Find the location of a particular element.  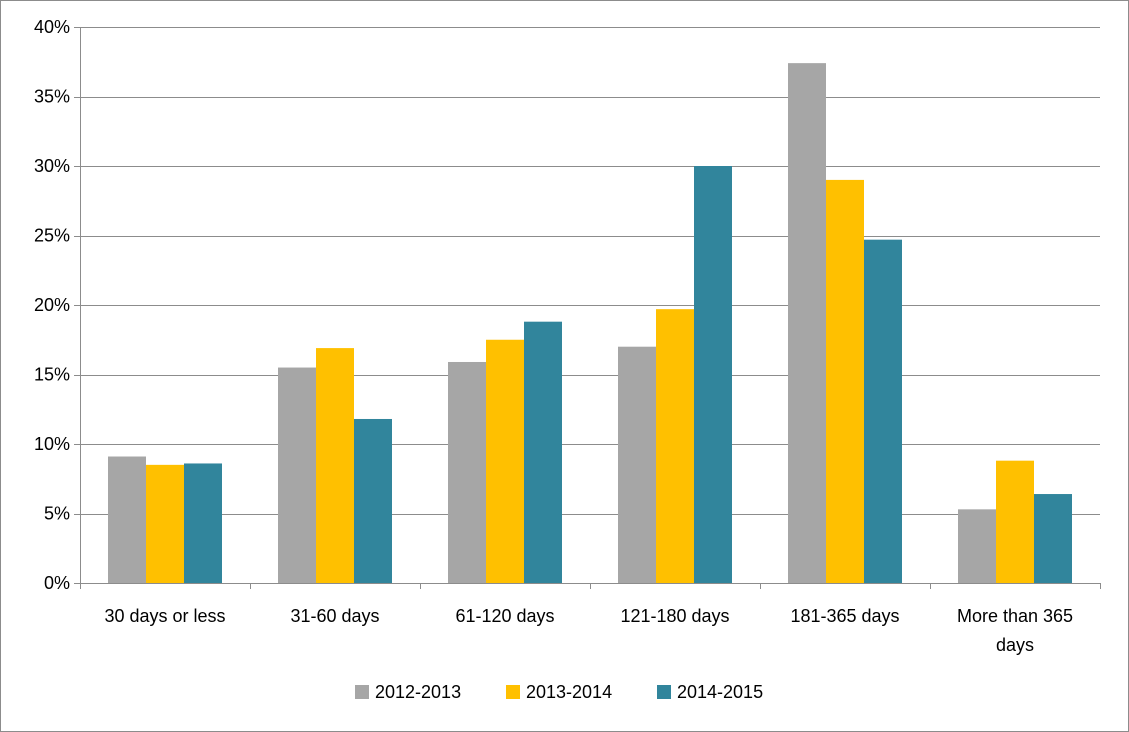

x-category-label: More than 365 is located at coordinates (1015, 616).